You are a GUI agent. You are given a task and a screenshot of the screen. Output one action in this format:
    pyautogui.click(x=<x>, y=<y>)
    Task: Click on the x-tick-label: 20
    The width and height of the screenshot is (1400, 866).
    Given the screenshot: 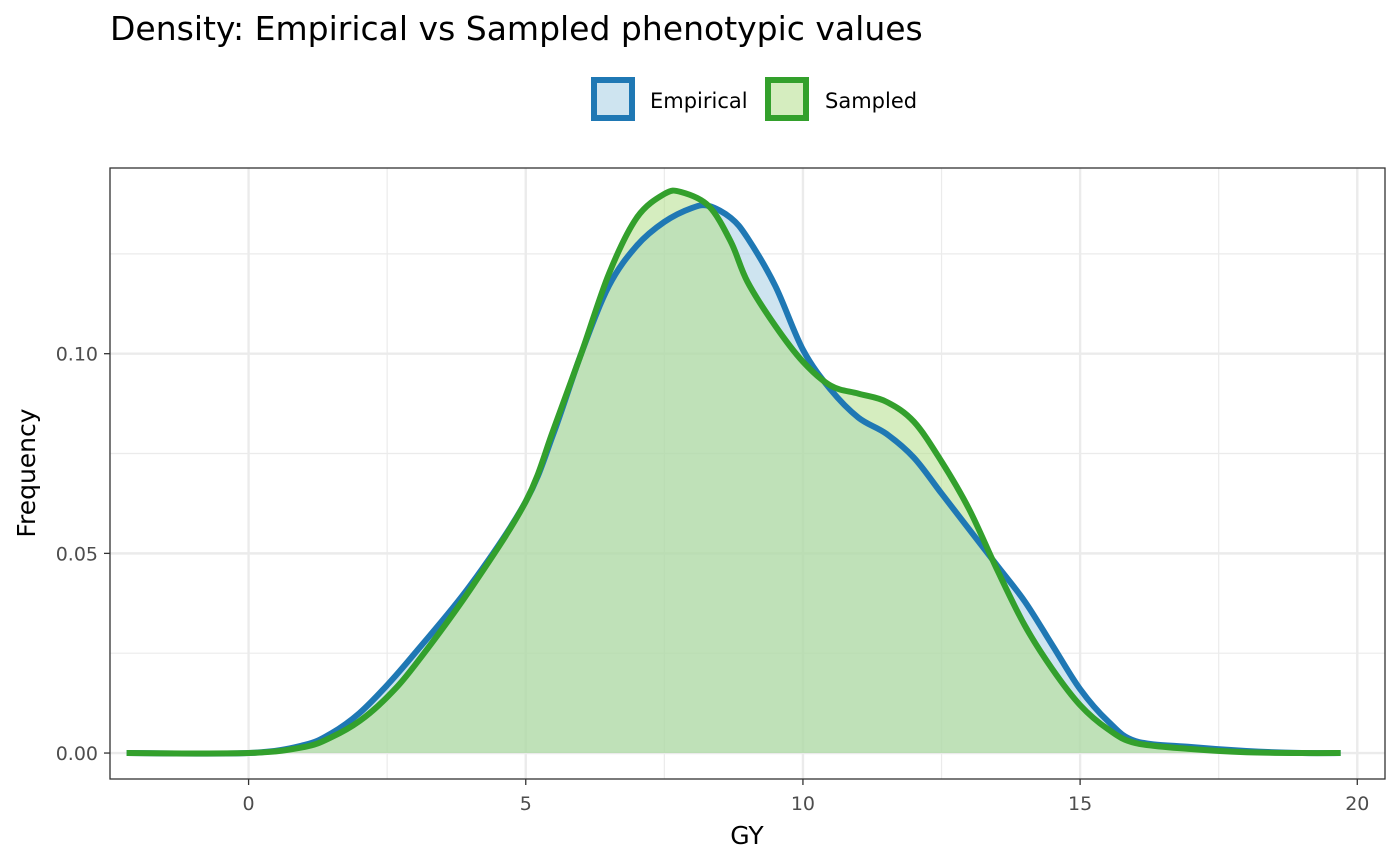 What is the action you would take?
    pyautogui.click(x=1357, y=804)
    